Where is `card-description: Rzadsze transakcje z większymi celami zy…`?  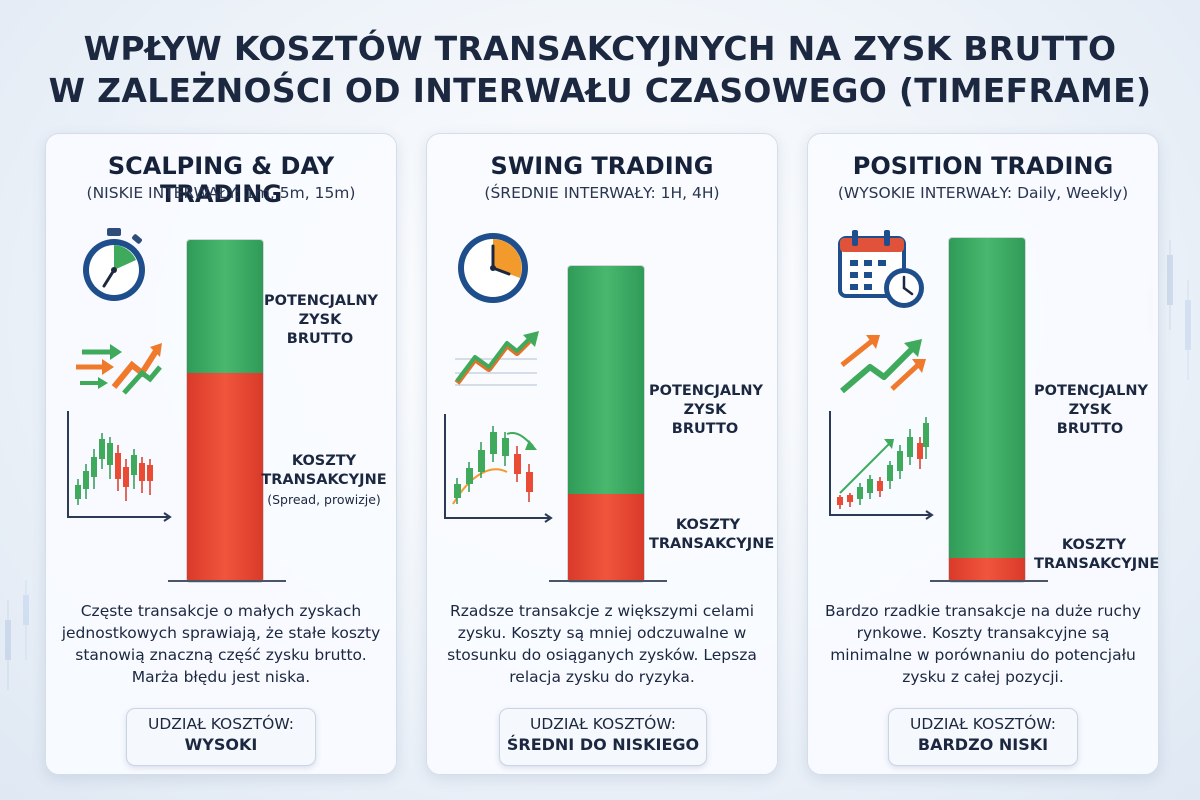
card-description: Rzadsze transakcje z większymi celami zy… is located at coordinates (602, 644).